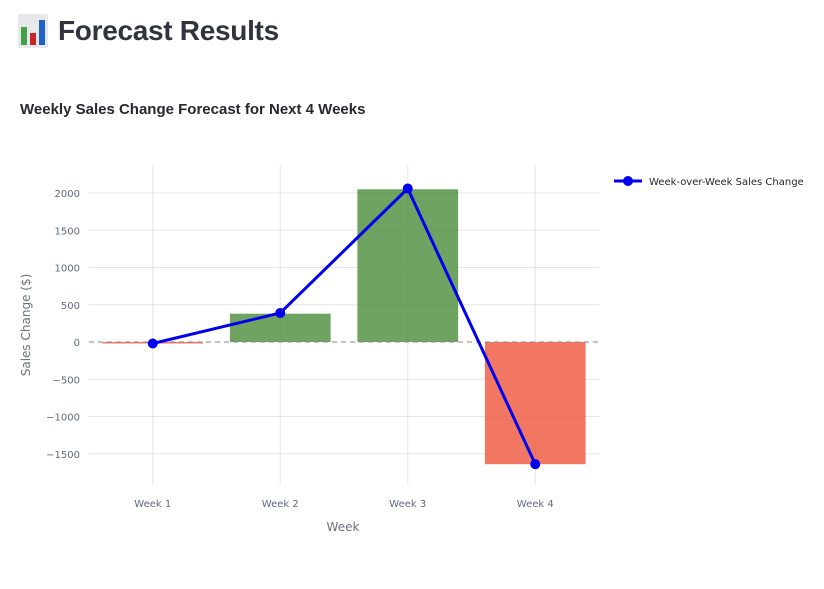 The image size is (824, 589). I want to click on y-tick-label: 1500, so click(67, 231).